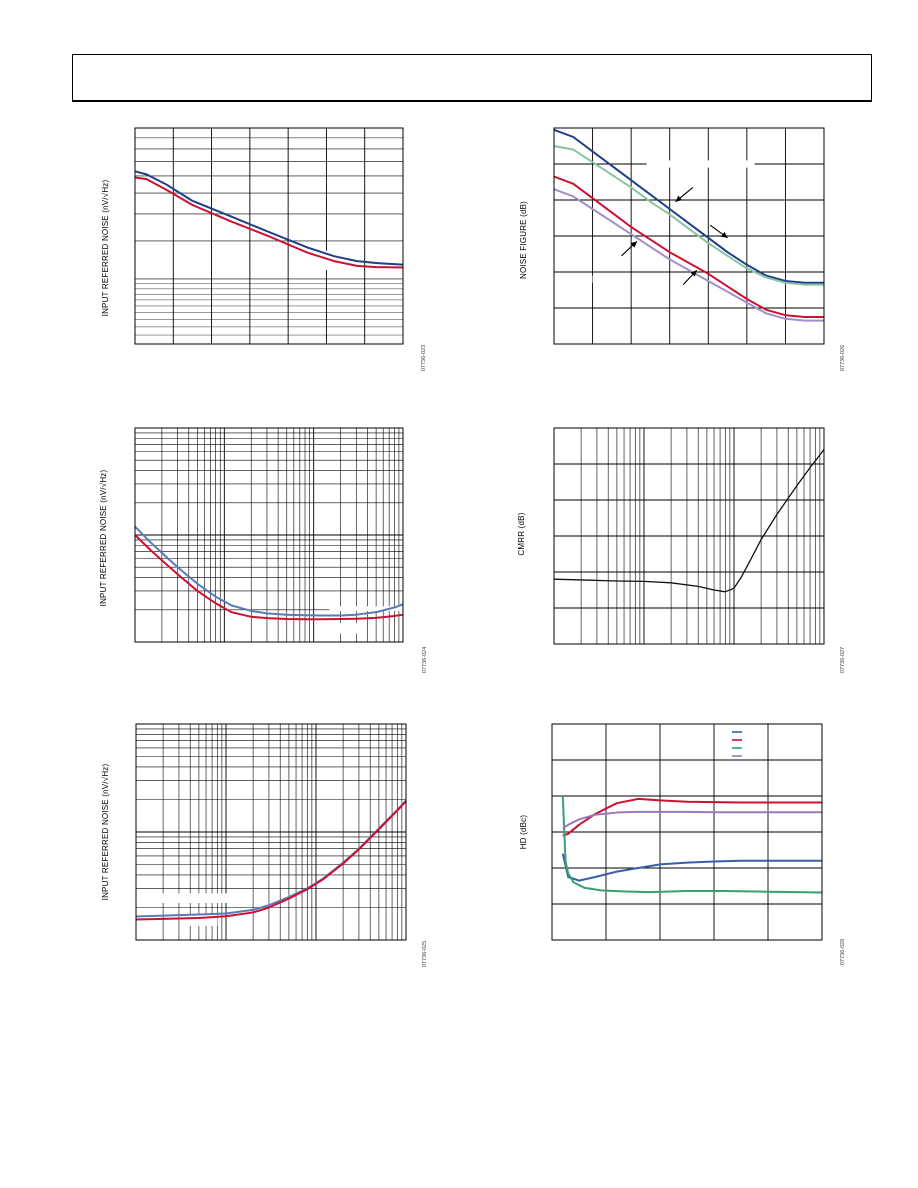 This screenshot has width=918, height=1188. What do you see at coordinates (425, 954) in the screenshot?
I see `chart-5-figure-code: 07736-025` at bounding box center [425, 954].